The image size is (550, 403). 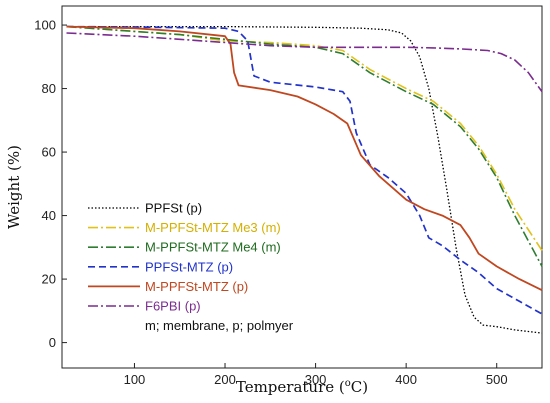 I want to click on legend-label-0: PPFSt (p), so click(x=173, y=208).